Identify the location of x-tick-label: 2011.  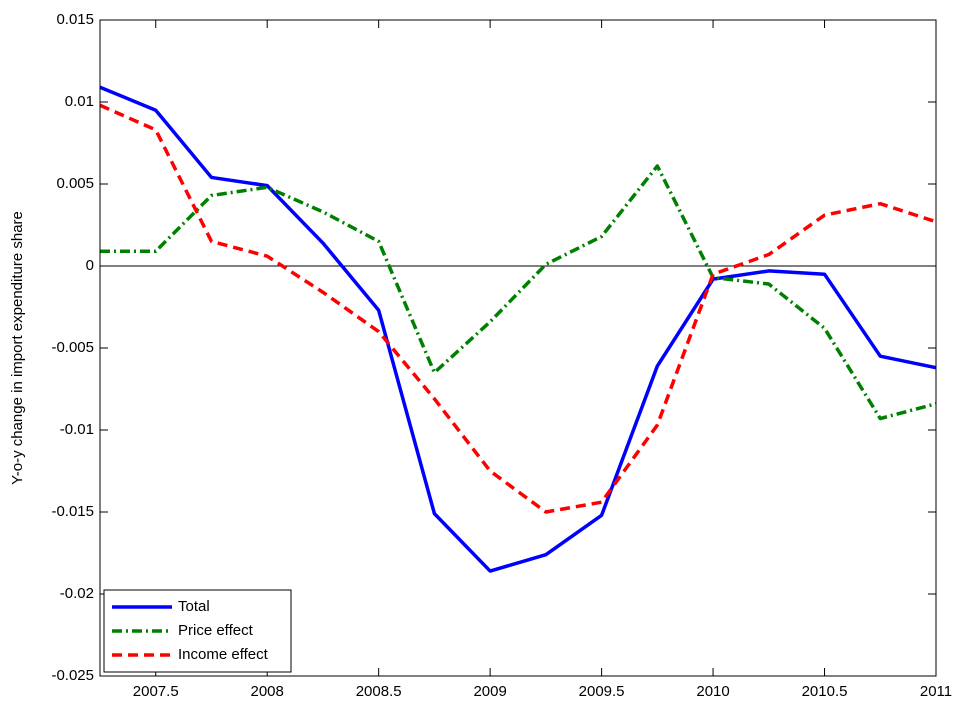
(936, 691).